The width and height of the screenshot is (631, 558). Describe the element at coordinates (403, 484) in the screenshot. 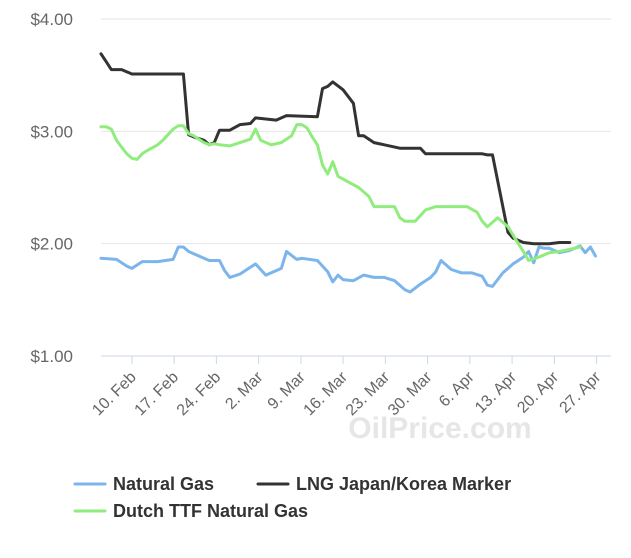

I see `legend-label: LNG Japan/Korea Marker` at that location.